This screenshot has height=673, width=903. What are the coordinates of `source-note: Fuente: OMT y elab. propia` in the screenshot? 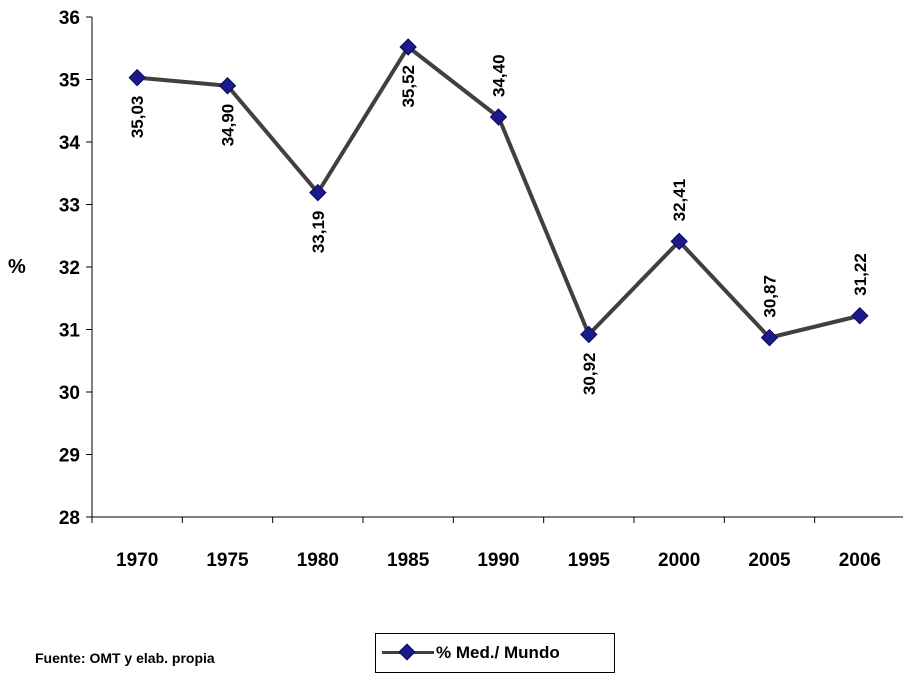 It's located at (125, 658).